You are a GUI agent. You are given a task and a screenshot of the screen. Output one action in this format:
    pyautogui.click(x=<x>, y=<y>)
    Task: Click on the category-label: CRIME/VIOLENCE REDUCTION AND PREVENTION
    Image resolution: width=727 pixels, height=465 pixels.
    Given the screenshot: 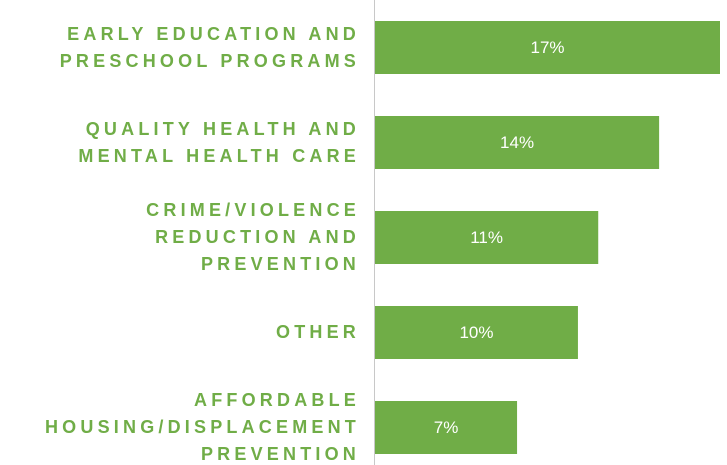 What is the action you would take?
    pyautogui.click(x=253, y=237)
    